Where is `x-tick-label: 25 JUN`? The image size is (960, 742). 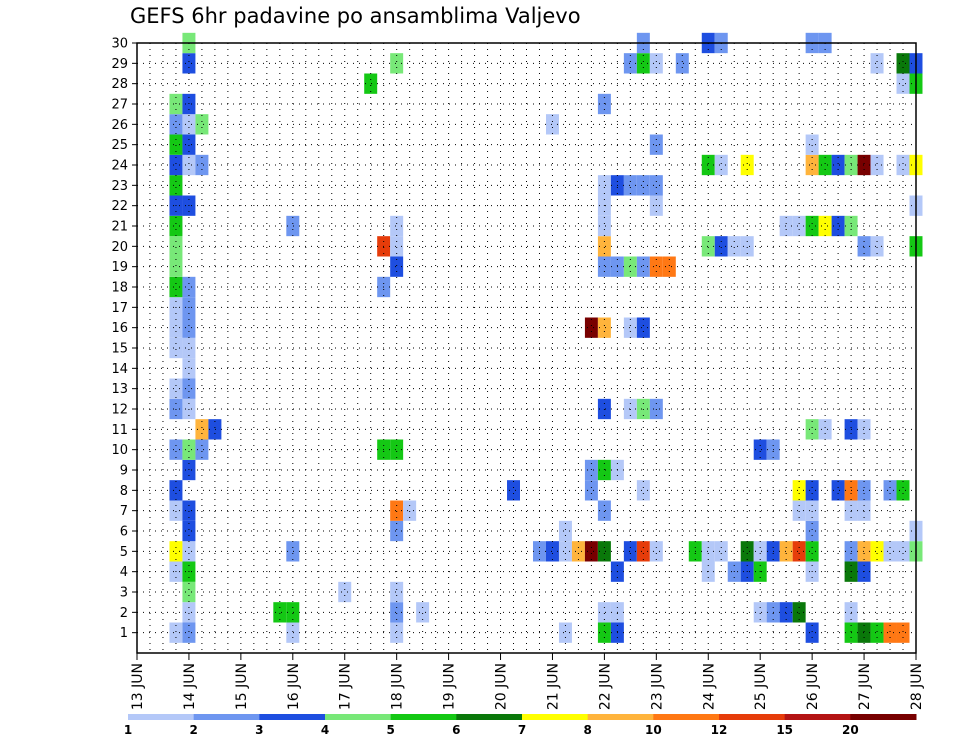
x-tick-label: 25 JUN is located at coordinates (761, 686).